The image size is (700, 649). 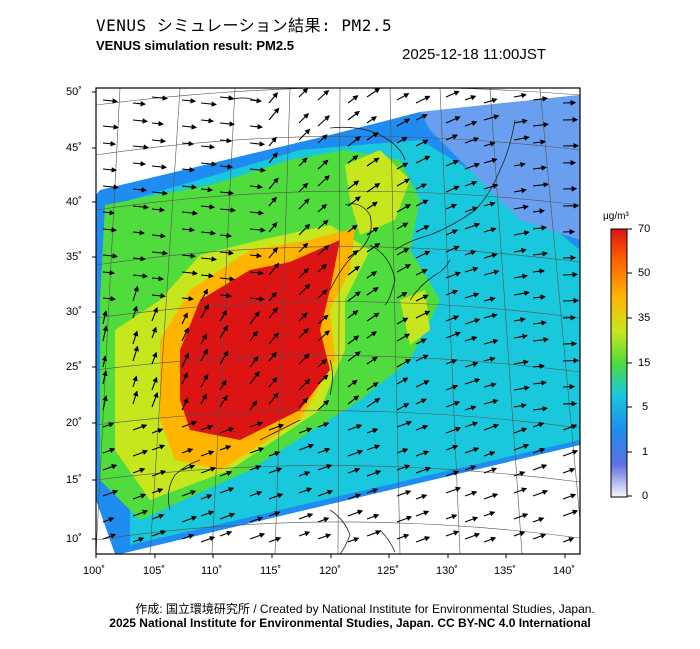 What do you see at coordinates (474, 54) in the screenshot?
I see `forecast-timestamp: 2025-12-18 11:00JST` at bounding box center [474, 54].